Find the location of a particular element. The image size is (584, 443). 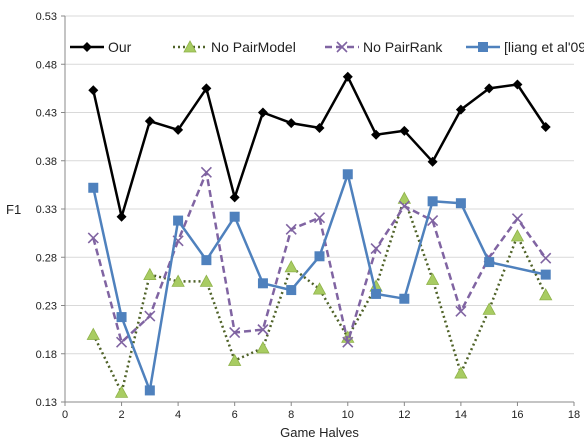

x-tick-label: 8 is located at coordinates (291, 415).